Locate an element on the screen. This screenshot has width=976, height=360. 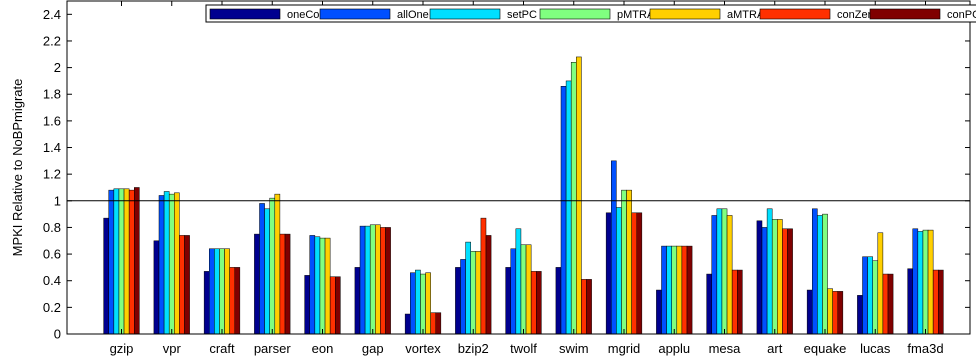
bar-aMTRAM-art is located at coordinates (780, 277).